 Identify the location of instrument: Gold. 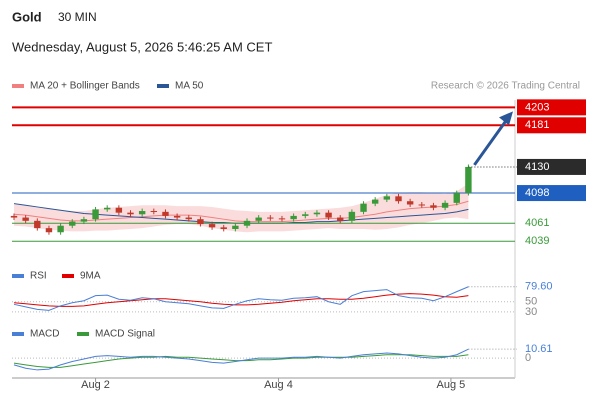
(27, 16).